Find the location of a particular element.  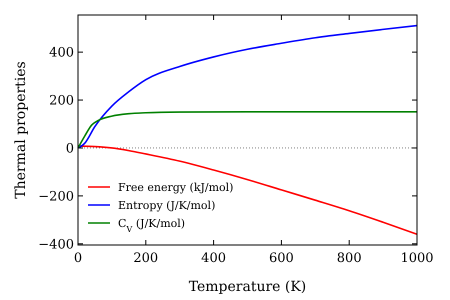

x-tick-label: 200 is located at coordinates (145, 258).